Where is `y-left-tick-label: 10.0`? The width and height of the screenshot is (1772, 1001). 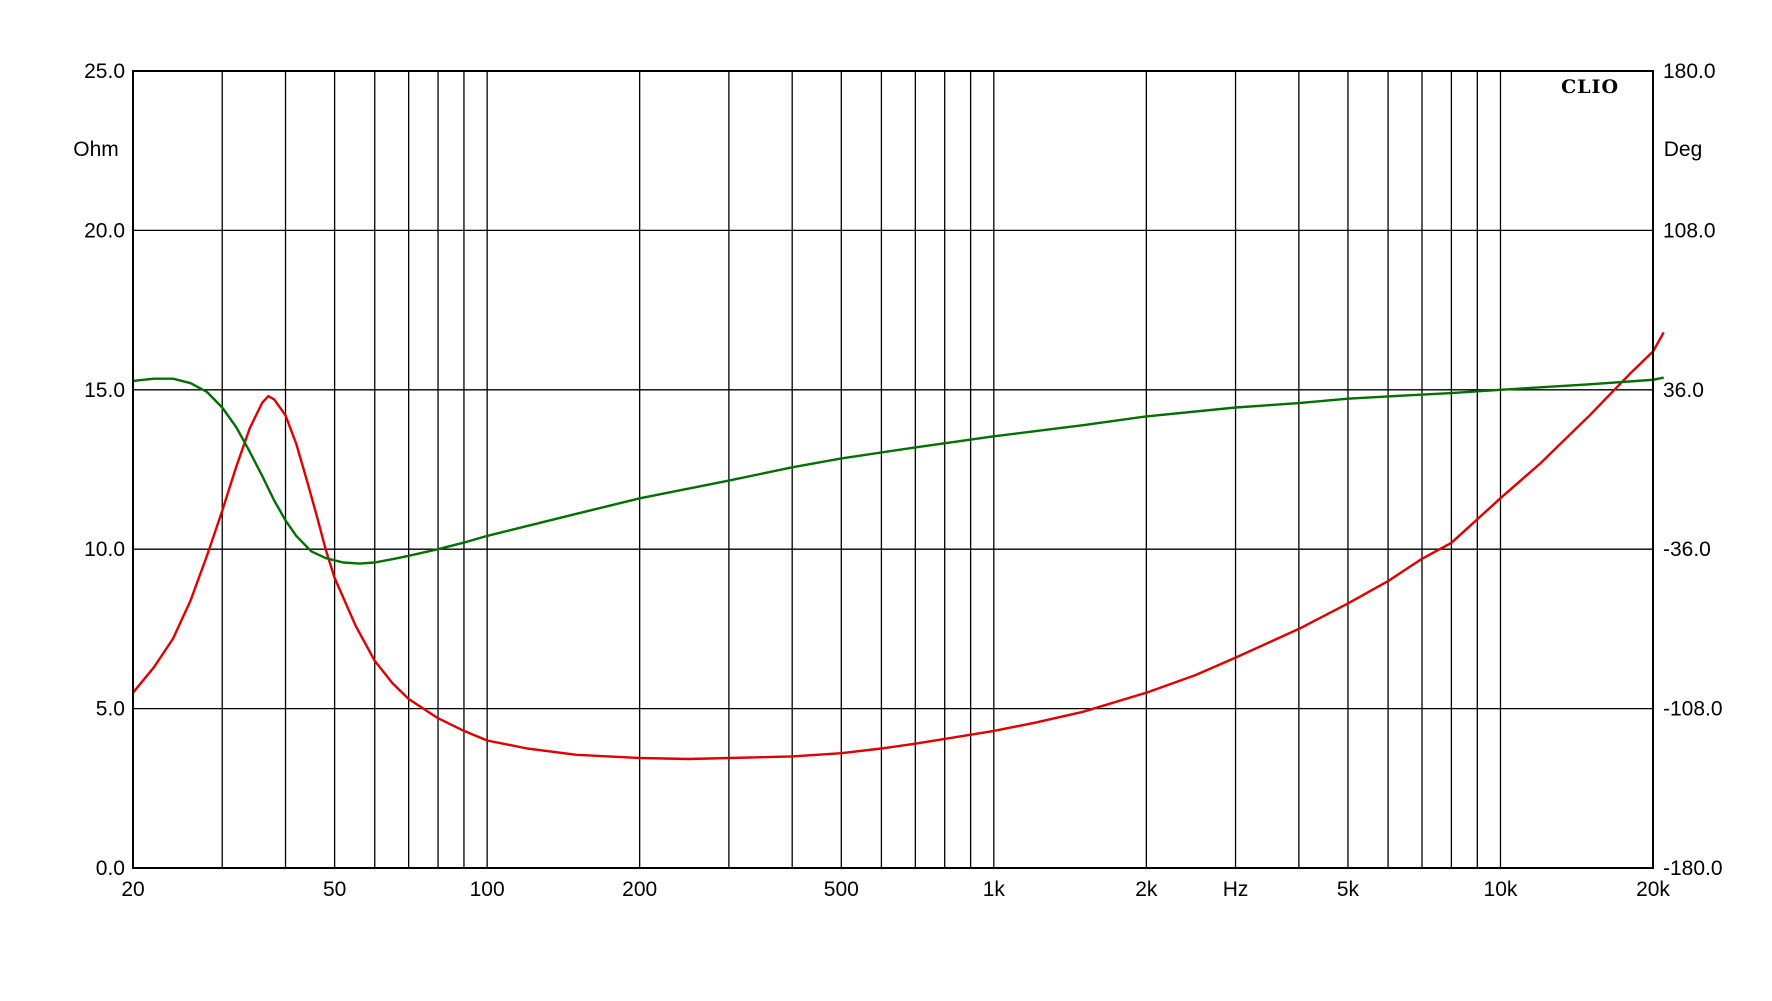
y-left-tick-label: 10.0 is located at coordinates (104, 549).